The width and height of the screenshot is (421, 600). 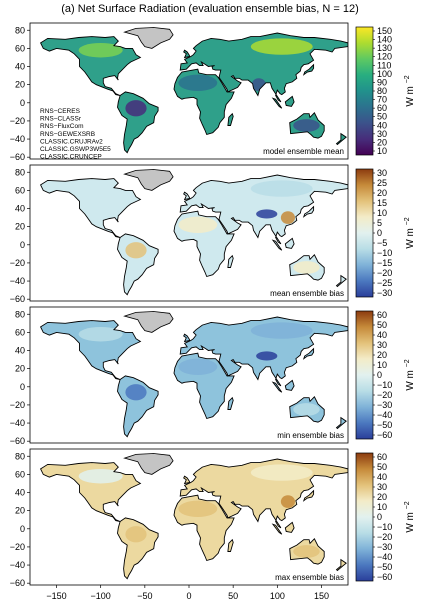 What do you see at coordinates (138, 548) in the screenshot?
I see `coastline-southAmerica` at bounding box center [138, 548].